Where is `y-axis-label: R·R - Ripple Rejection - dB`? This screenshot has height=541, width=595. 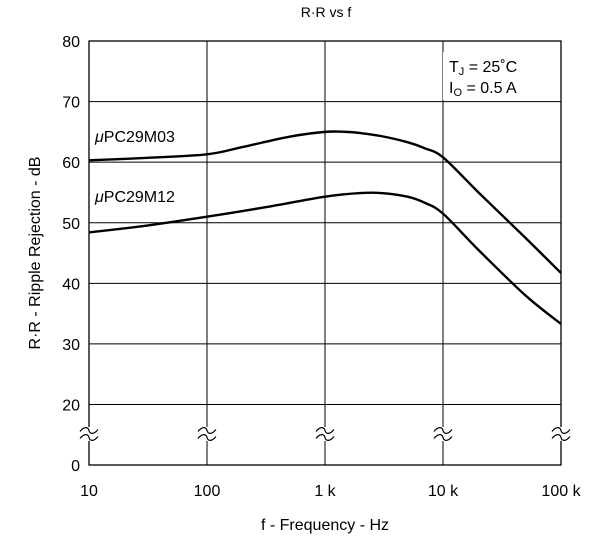 y-axis-label: R·R - Ripple Rejection - dB is located at coordinates (35, 253).